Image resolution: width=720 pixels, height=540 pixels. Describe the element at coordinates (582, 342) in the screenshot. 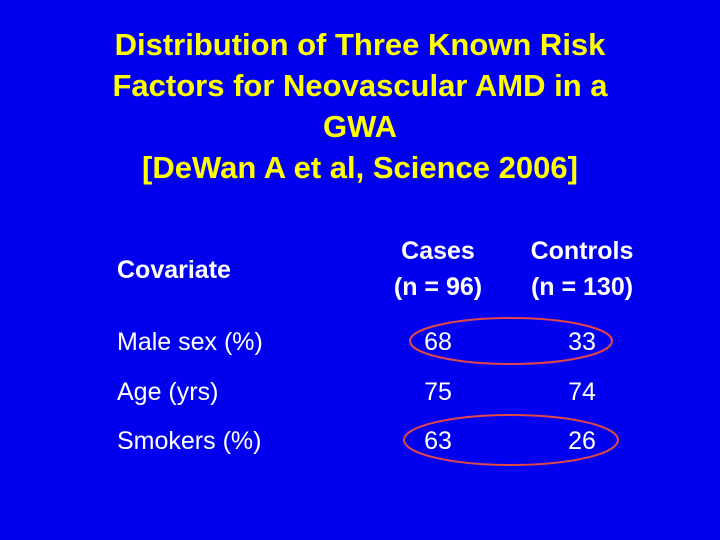

I see `controls-value: 33` at that location.